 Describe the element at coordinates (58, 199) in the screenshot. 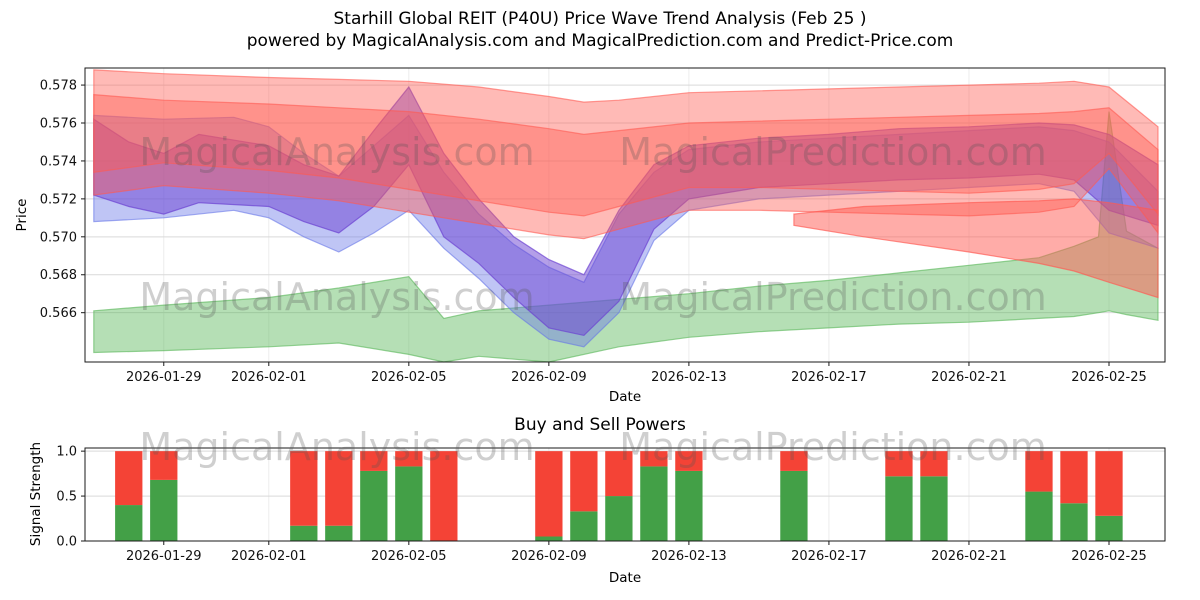

I see `price-wave-ytick-label: 0.572` at that location.